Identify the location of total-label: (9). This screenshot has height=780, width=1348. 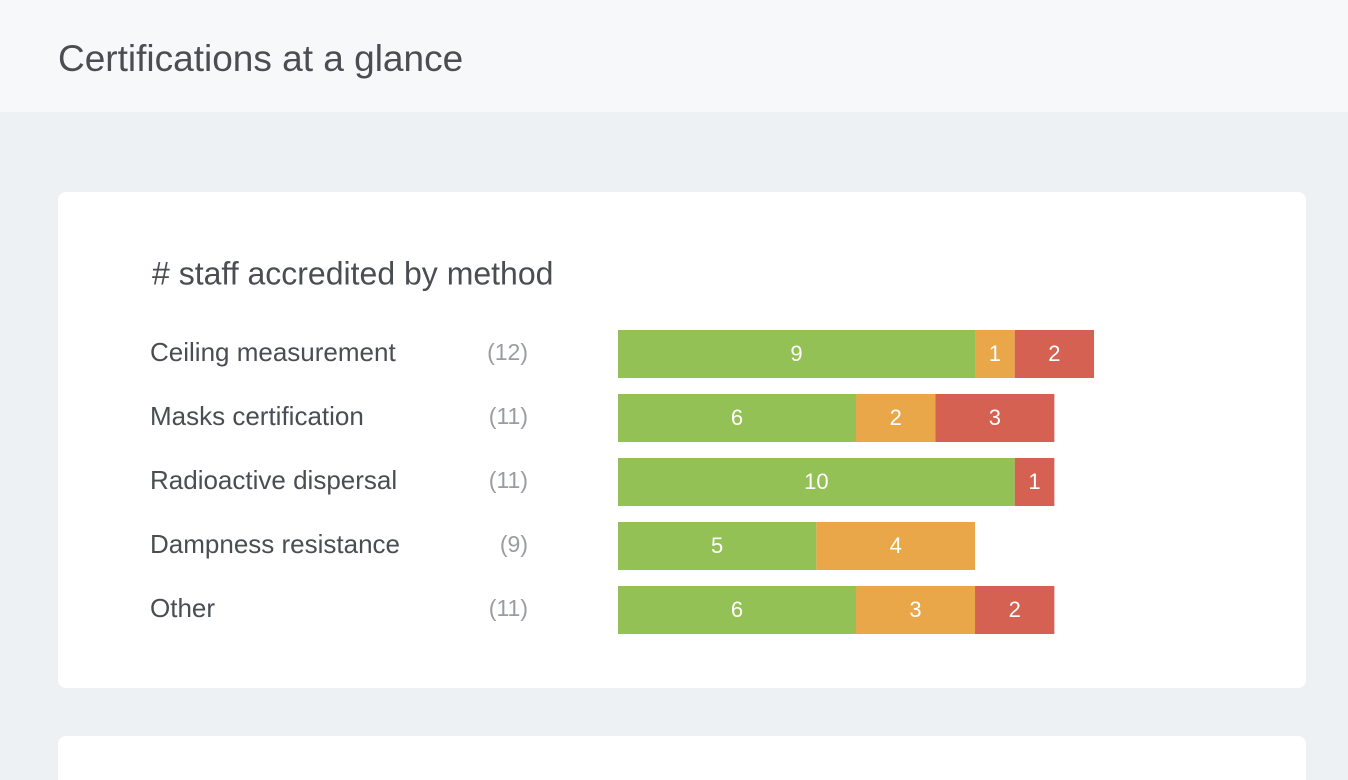
(514, 544).